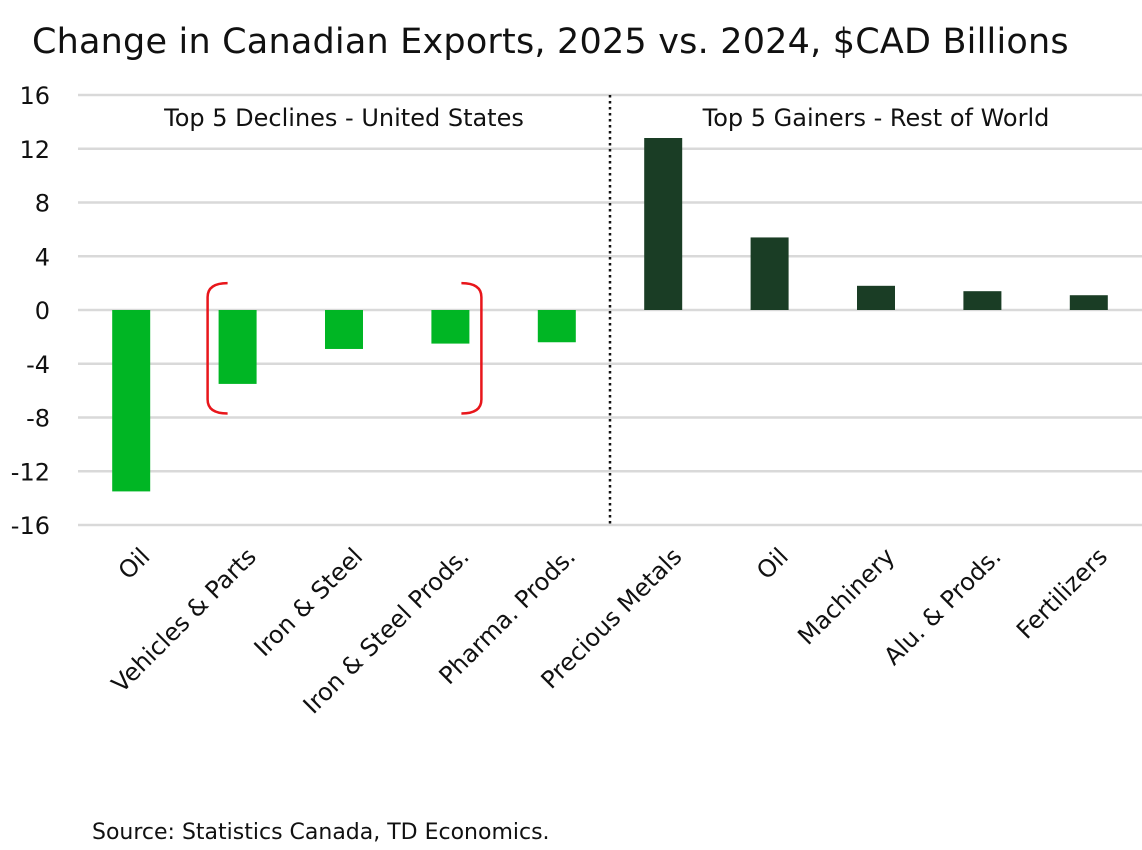 The image size is (1142, 850). What do you see at coordinates (876, 118) in the screenshot?
I see `panel-label: Top 5 Gainers - Rest of World` at bounding box center [876, 118].